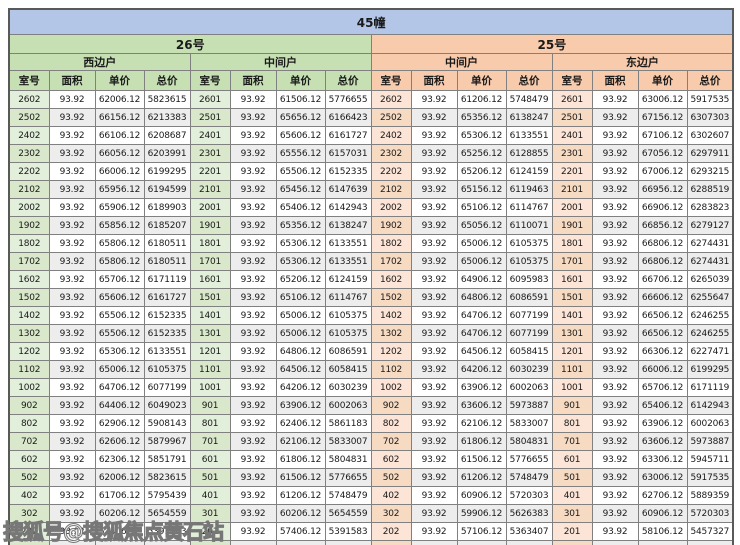 The width and height of the screenshot is (740, 545). I want to click on cell-unit-price: 65106.12, so click(300, 297).